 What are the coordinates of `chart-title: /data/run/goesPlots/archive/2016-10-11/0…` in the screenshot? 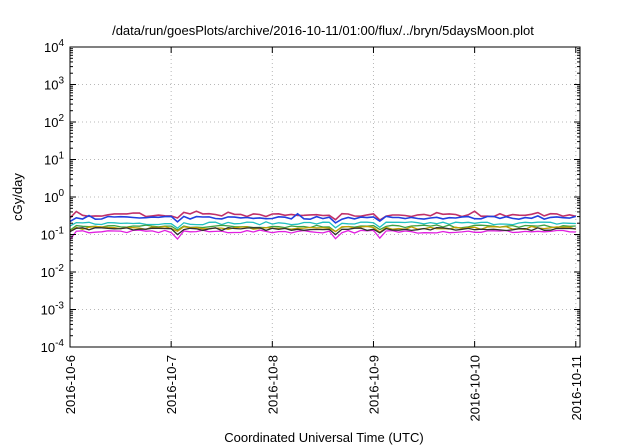 It's located at (323, 30).